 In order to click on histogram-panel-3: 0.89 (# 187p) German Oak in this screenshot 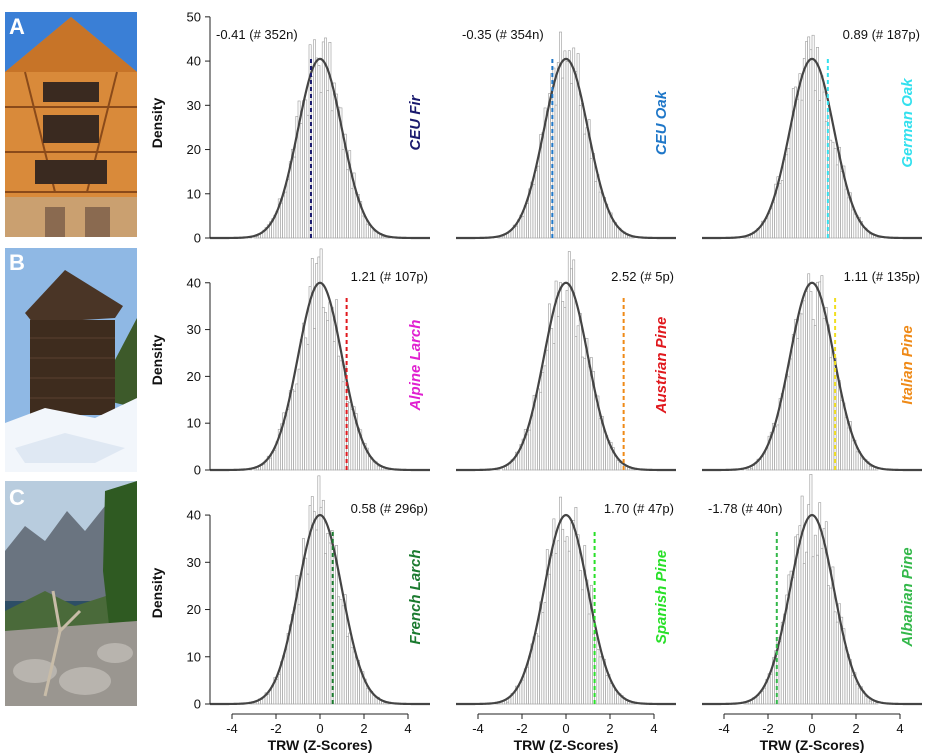, I will do `click(812, 133)`.